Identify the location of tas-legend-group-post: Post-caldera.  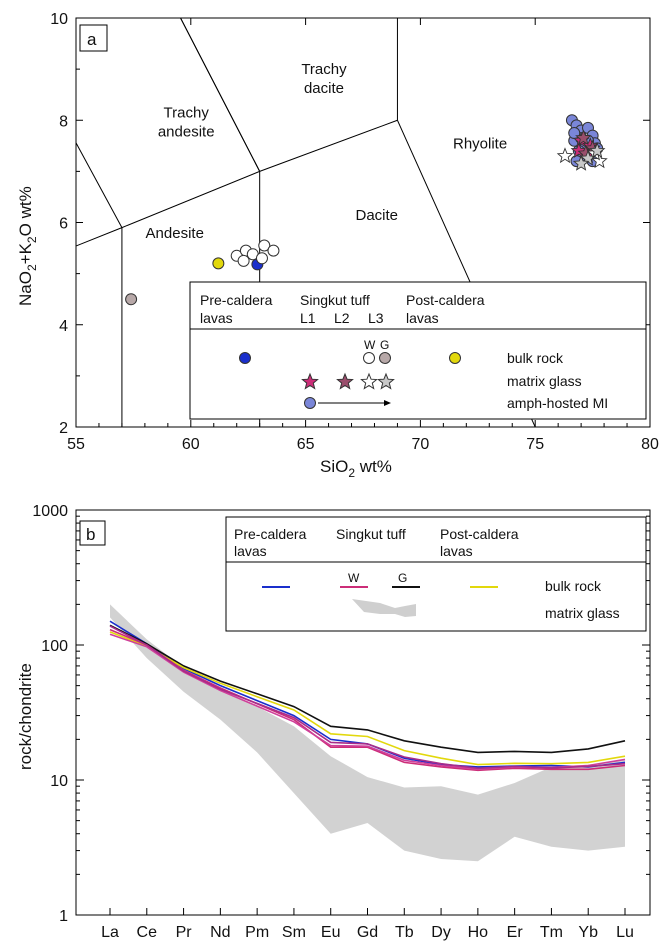
(445, 300).